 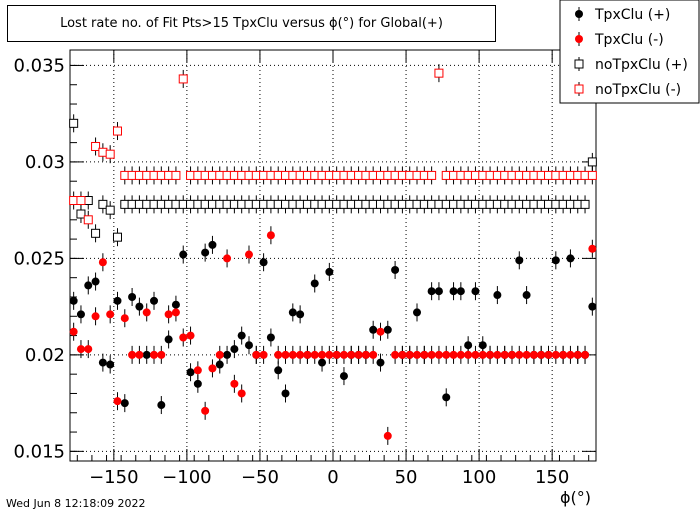 What do you see at coordinates (39, 65) in the screenshot?
I see `y-tick-label: 0.035` at bounding box center [39, 65].